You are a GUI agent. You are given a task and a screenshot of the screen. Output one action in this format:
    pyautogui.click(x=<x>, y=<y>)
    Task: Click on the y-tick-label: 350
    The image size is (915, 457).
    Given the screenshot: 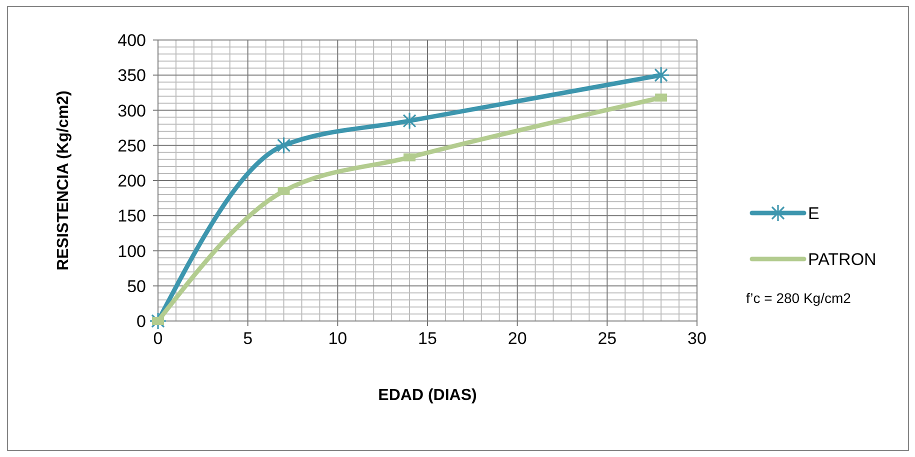 What is the action you would take?
    pyautogui.click(x=132, y=76)
    